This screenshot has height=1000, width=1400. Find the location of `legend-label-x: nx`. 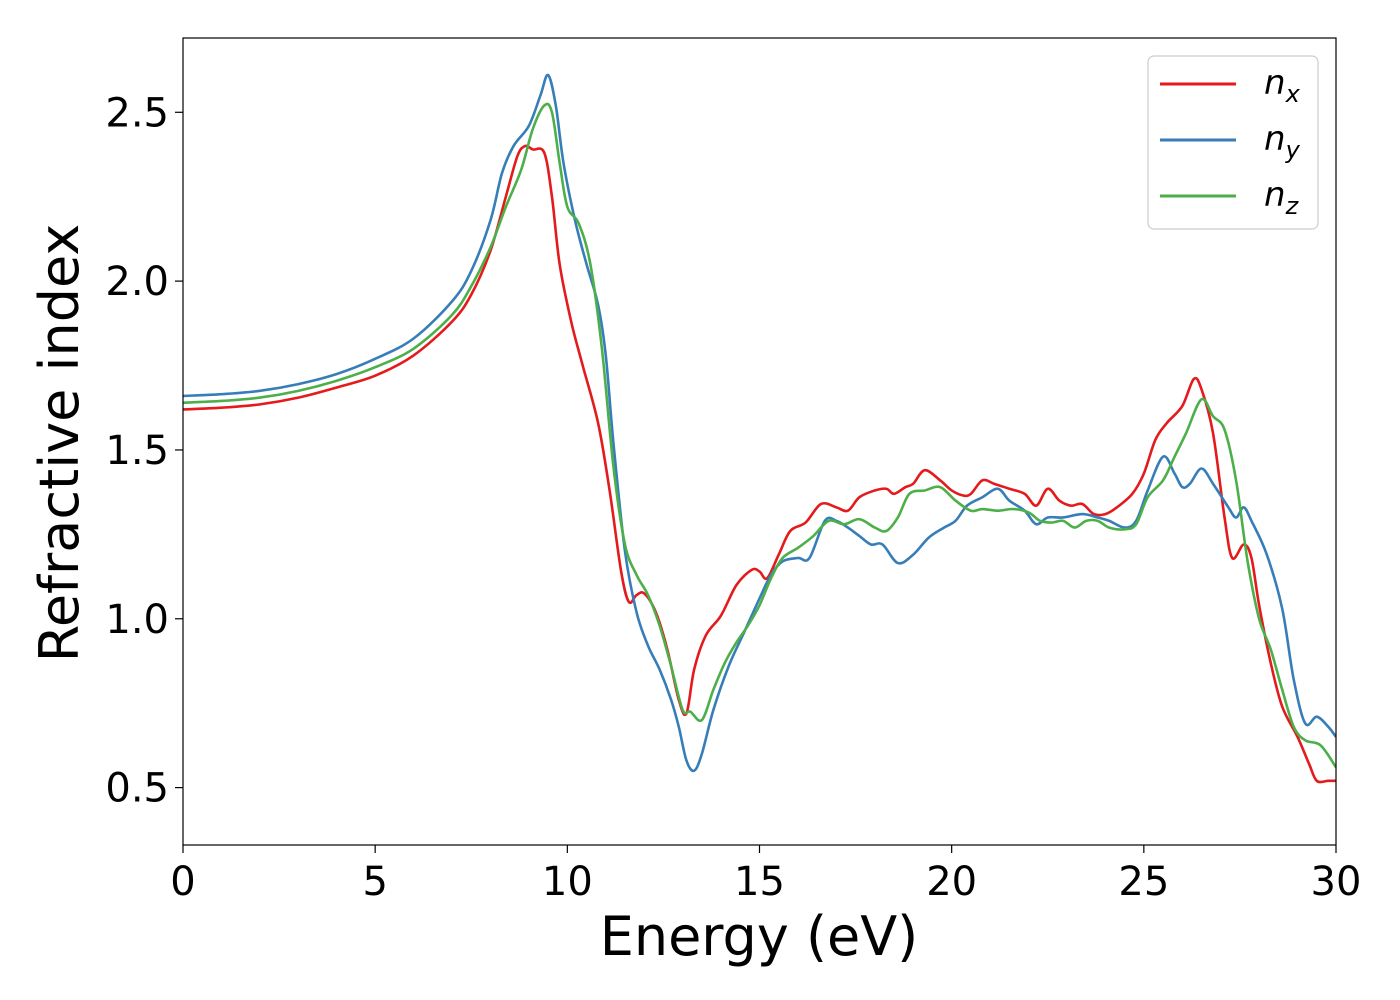

legend-label-x: nx is located at coordinates (1282, 85).